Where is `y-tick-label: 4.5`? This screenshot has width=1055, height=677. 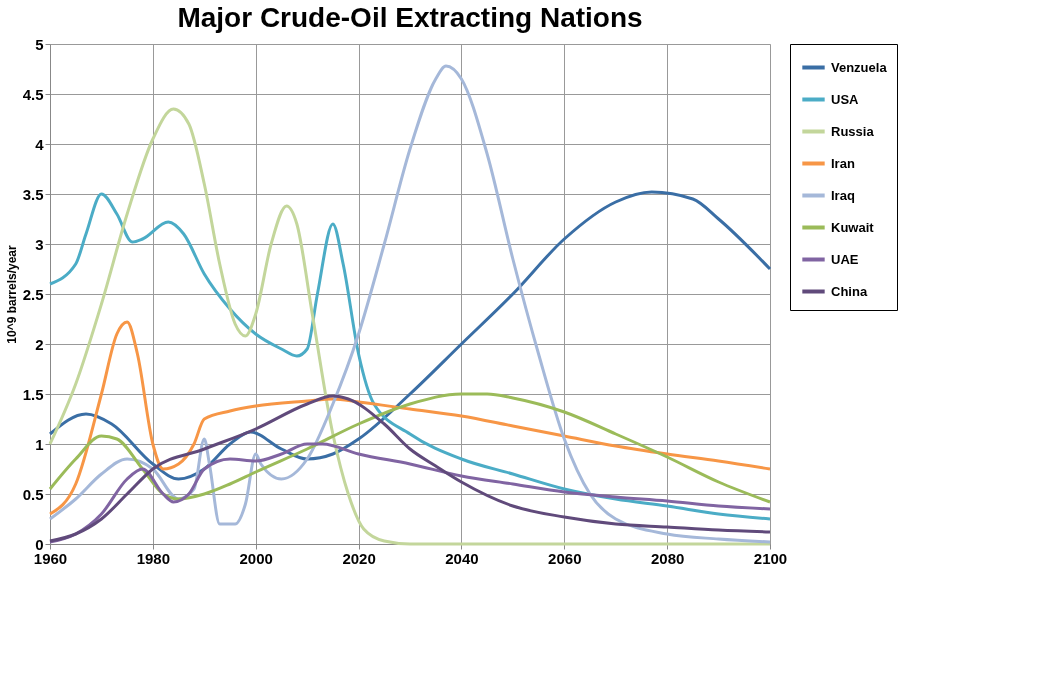 y-tick-label: 4.5 is located at coordinates (33, 94).